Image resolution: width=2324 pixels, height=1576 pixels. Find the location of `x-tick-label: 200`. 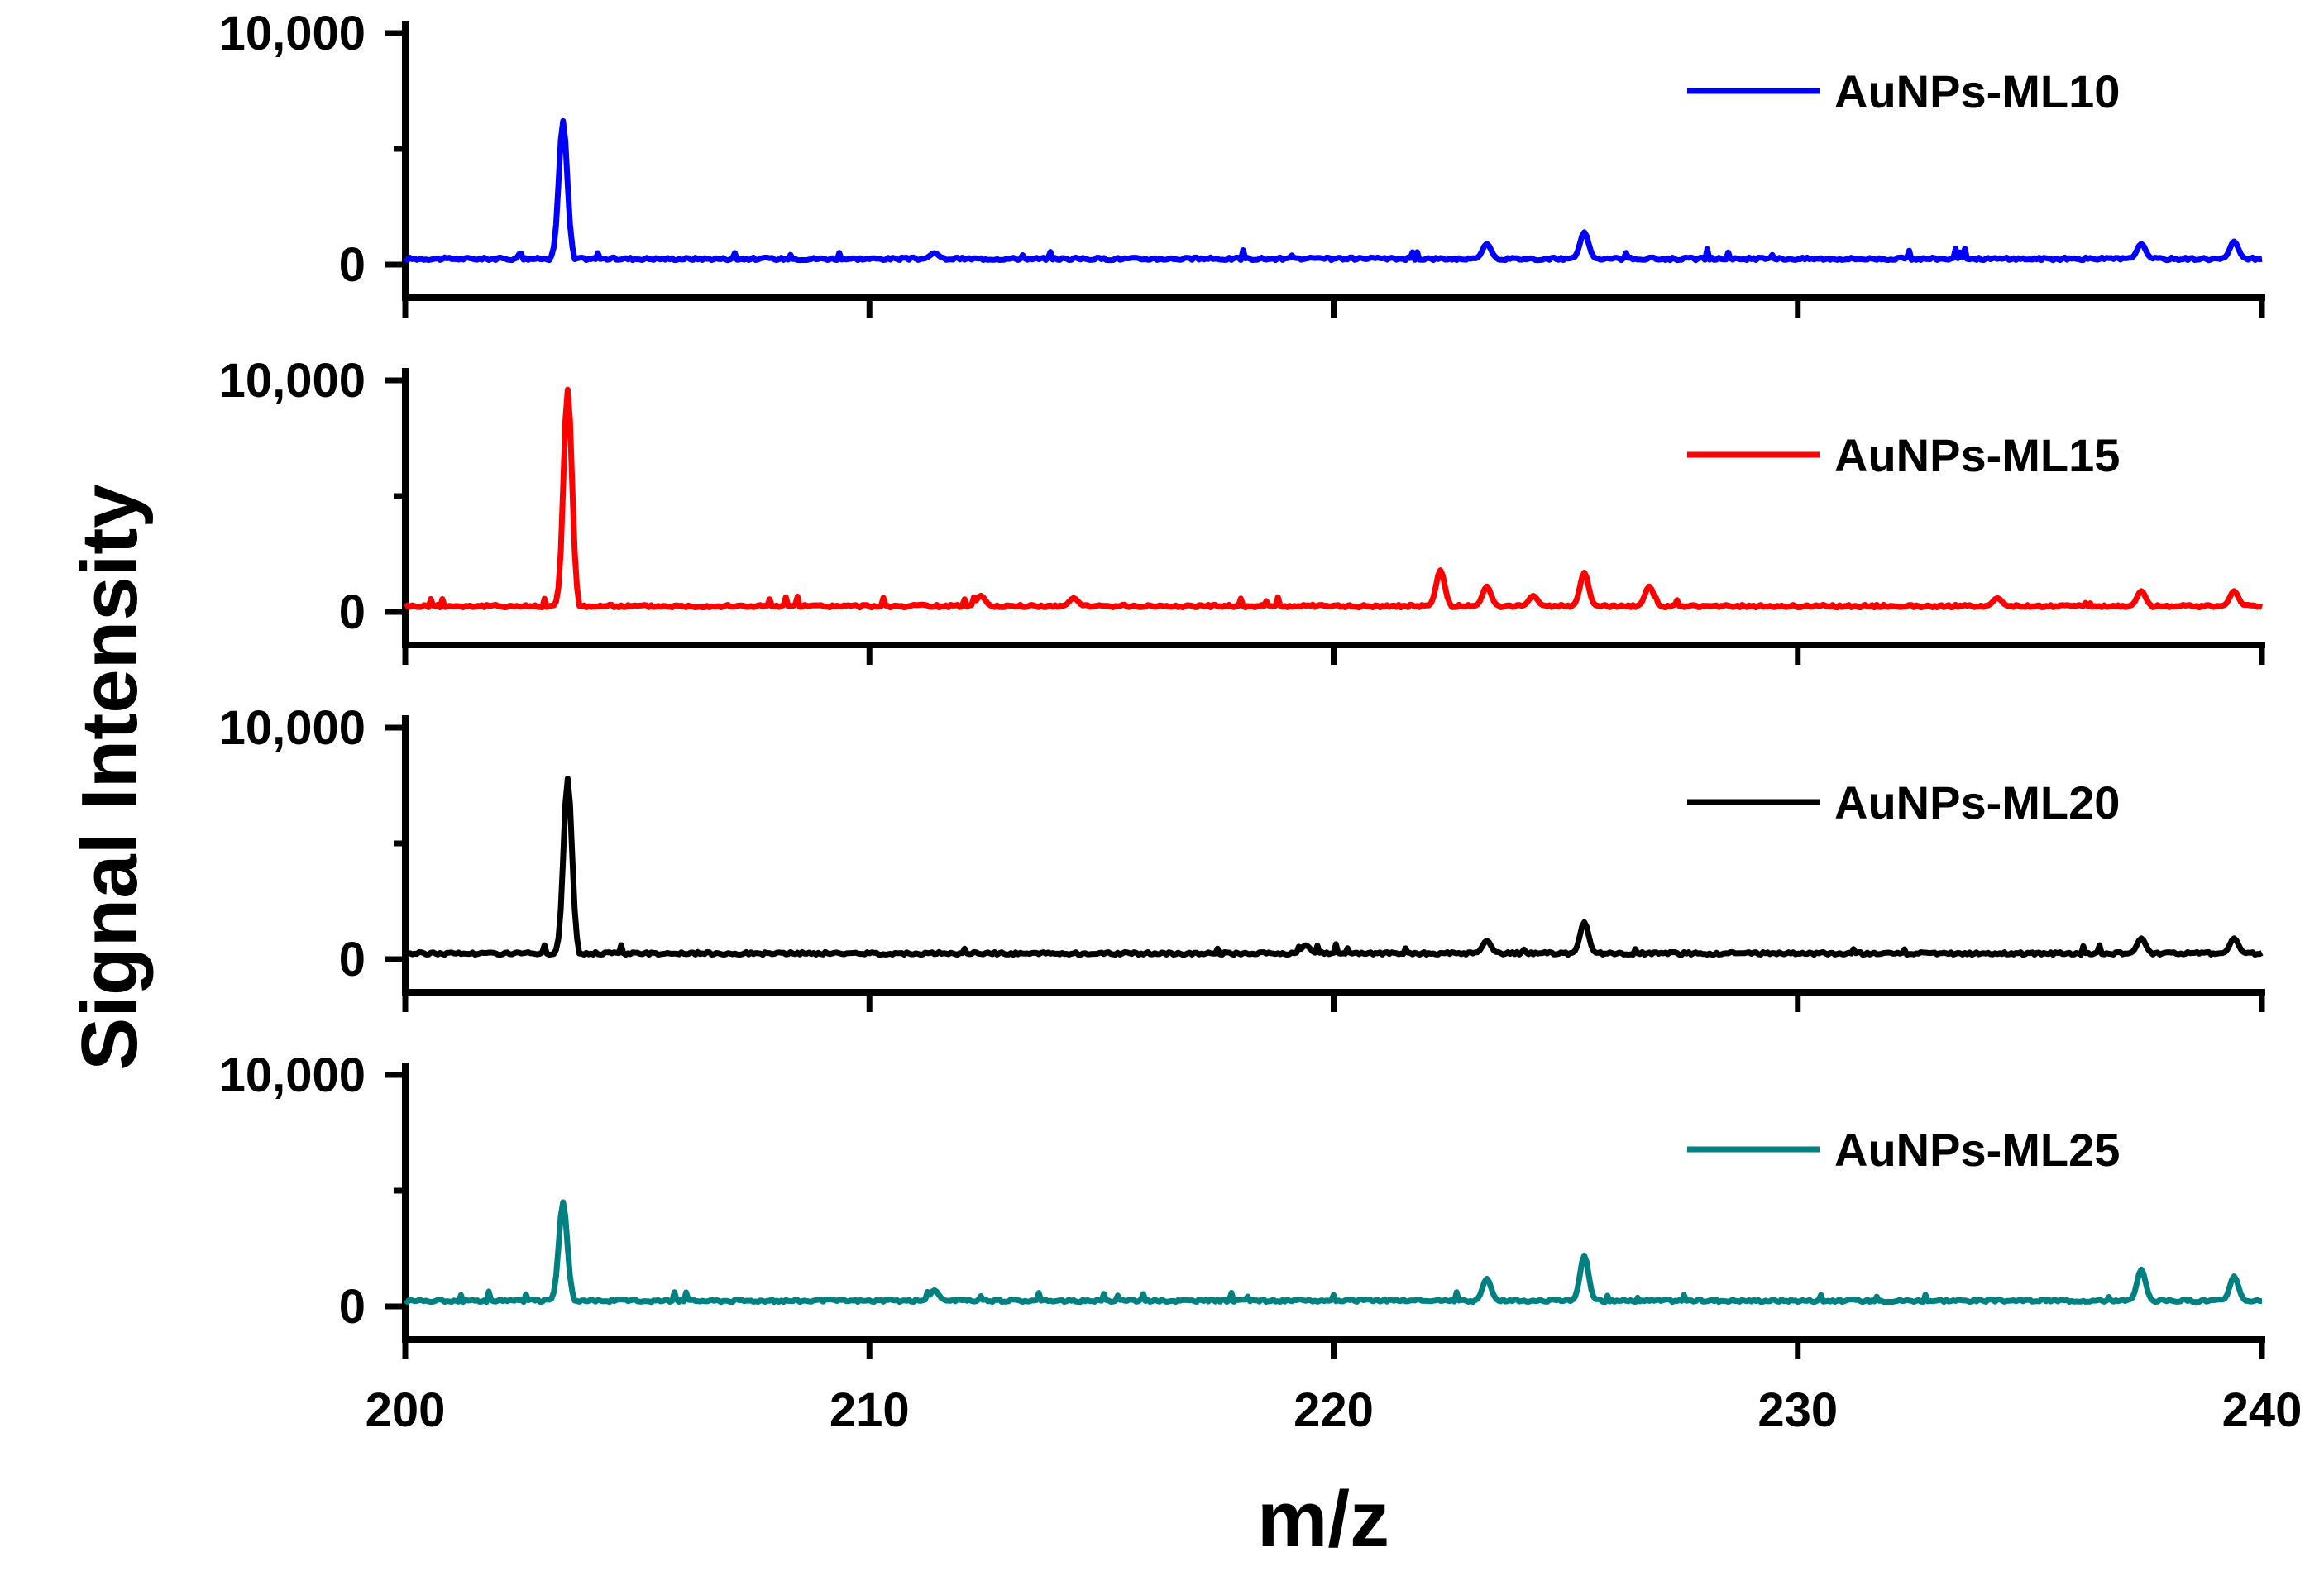

x-tick-label: 200 is located at coordinates (406, 1410).